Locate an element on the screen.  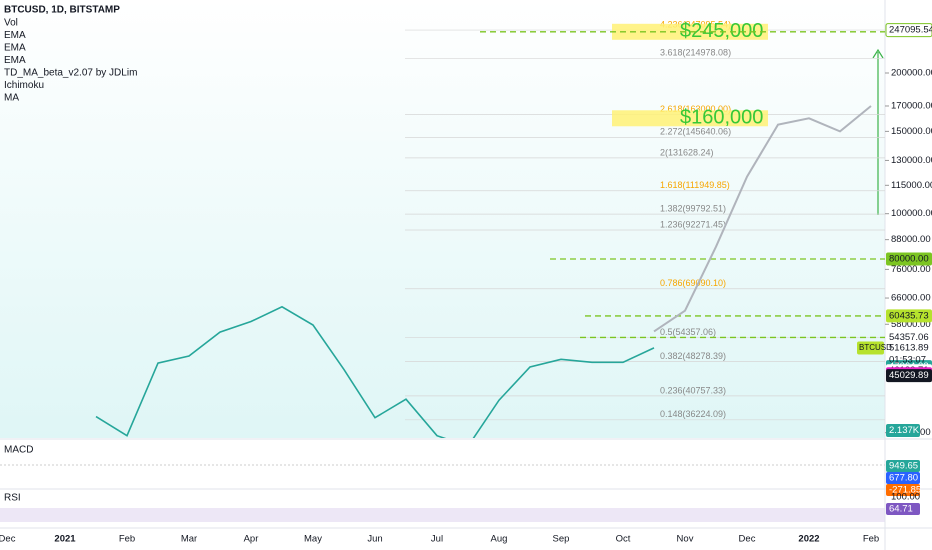
fib-label: 3.618(214978.08) is located at coordinates (695, 53).